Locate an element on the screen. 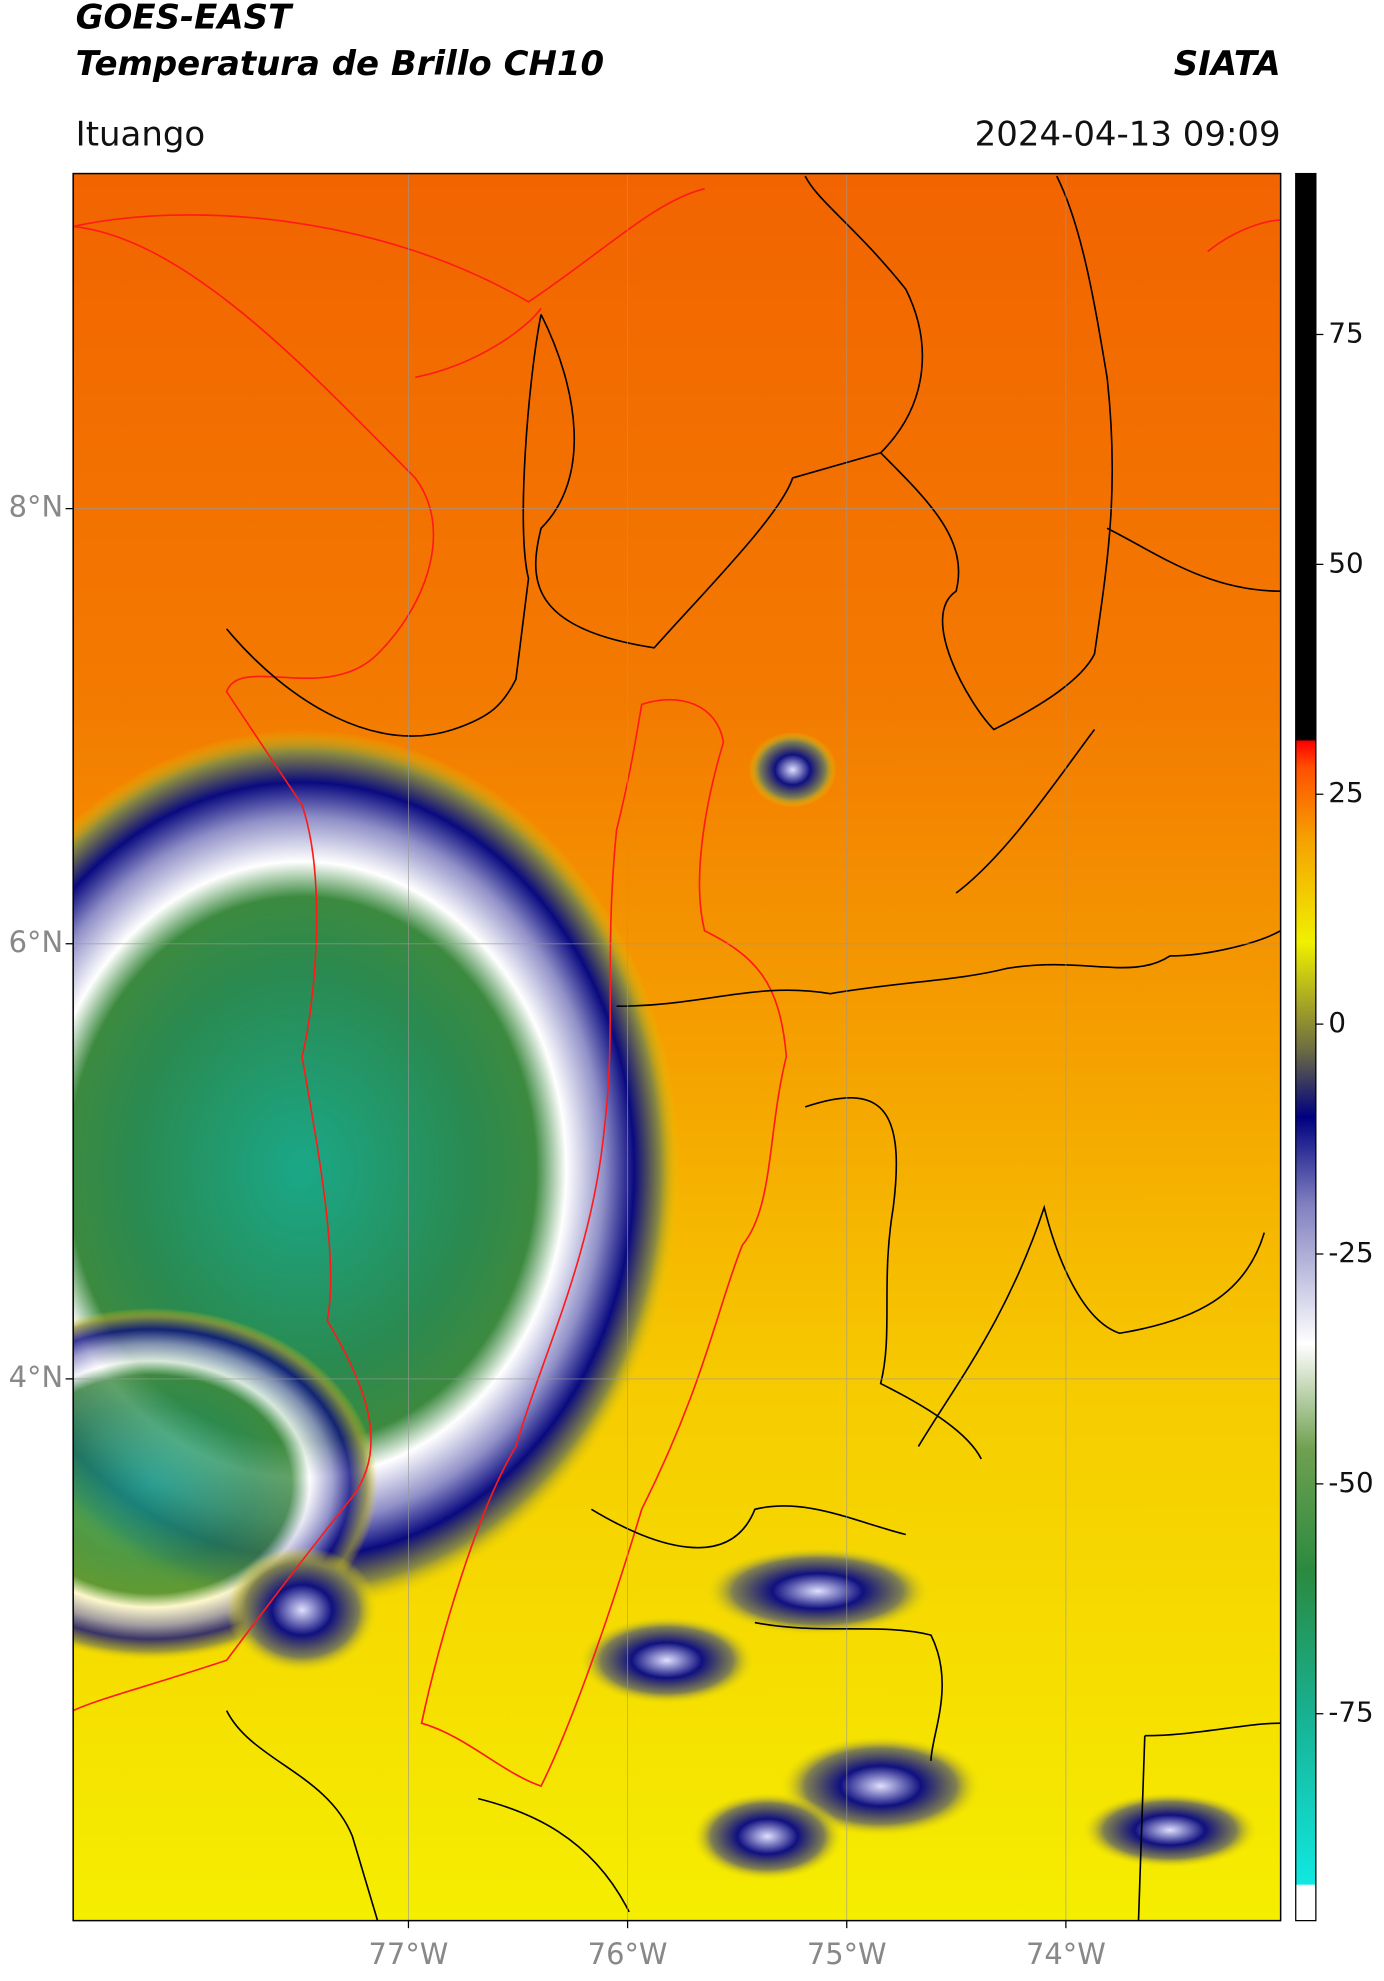 This screenshot has height=1981, width=1384. colorbar-tick-label: -75 is located at coordinates (1350, 1712).